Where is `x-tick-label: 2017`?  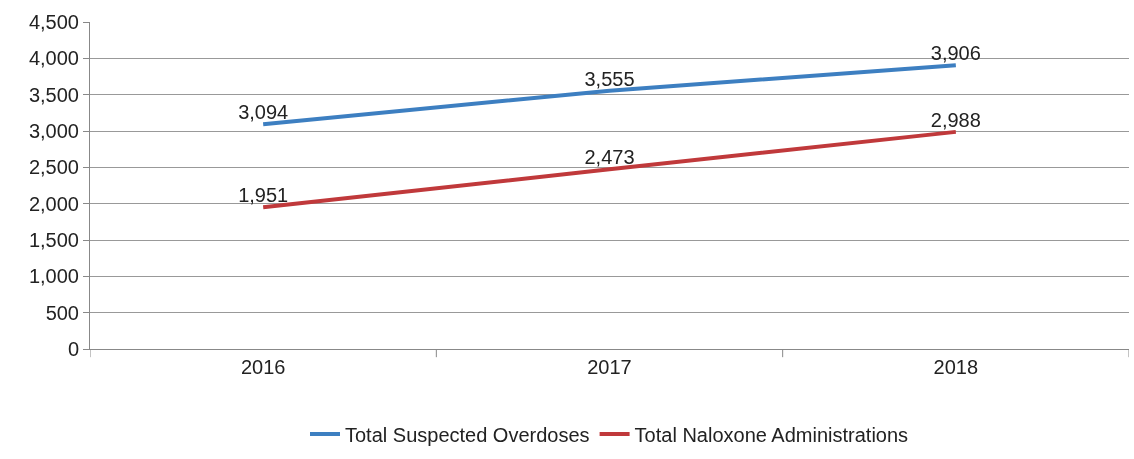
x-tick-label: 2017 is located at coordinates (609, 367).